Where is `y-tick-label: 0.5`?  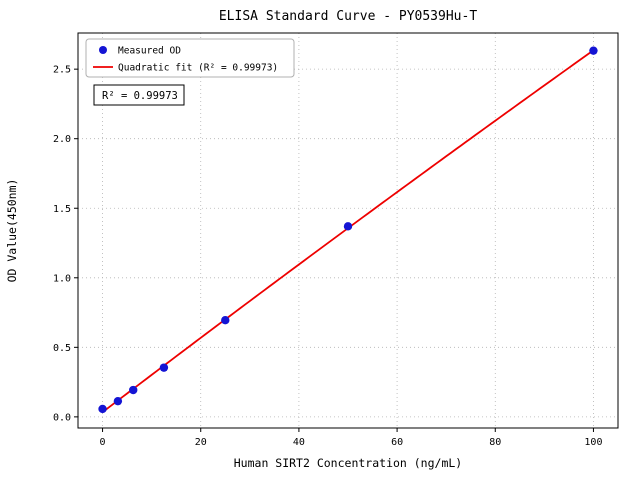 y-tick-label: 0.5 is located at coordinates (62, 348).